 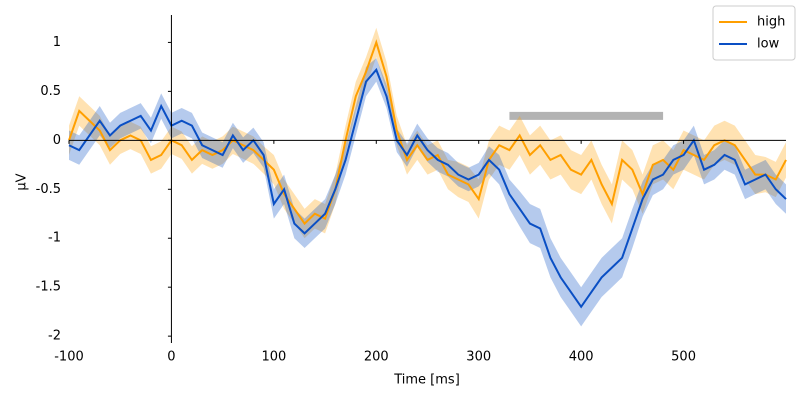 I want to click on y-tick-label: -2, so click(x=54, y=336).